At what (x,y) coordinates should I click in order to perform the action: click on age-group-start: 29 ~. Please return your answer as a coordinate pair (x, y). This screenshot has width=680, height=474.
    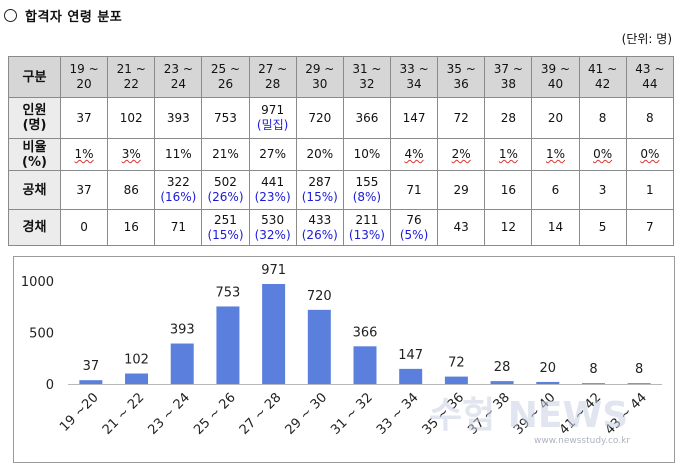
    Looking at the image, I should click on (320, 69).